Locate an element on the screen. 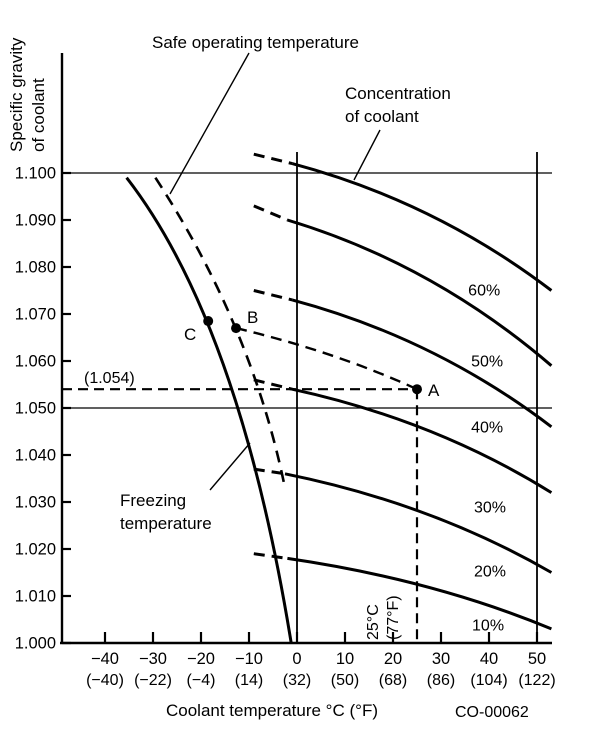 The height and width of the screenshot is (731, 608). x-tick-label-fahrenheit: (−4) is located at coordinates (201, 680).